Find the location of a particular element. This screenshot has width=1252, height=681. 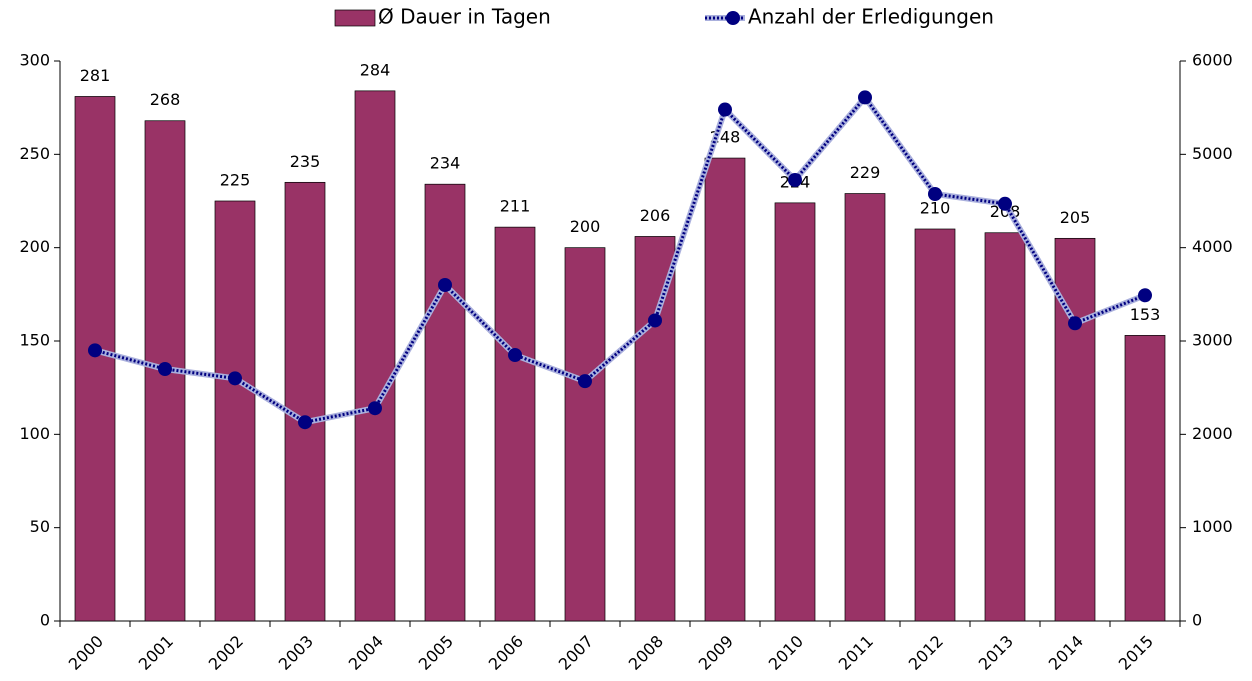

x-tick-label: 2015 is located at coordinates (1136, 653).